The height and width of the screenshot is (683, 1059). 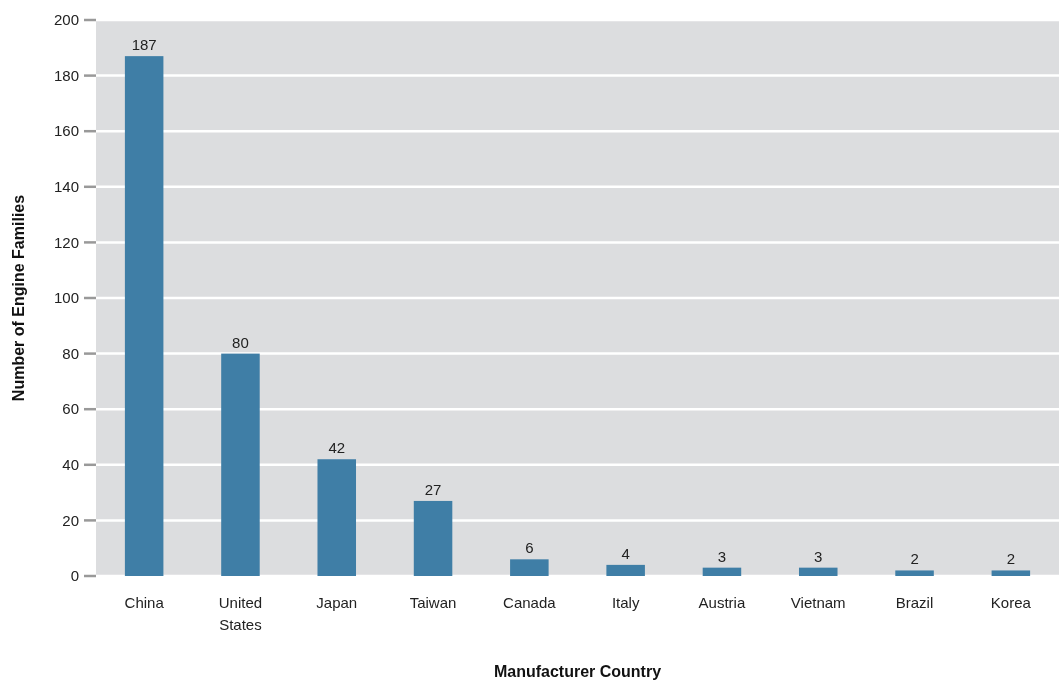 What do you see at coordinates (66, 242) in the screenshot?
I see `y-tick-label: 120` at bounding box center [66, 242].